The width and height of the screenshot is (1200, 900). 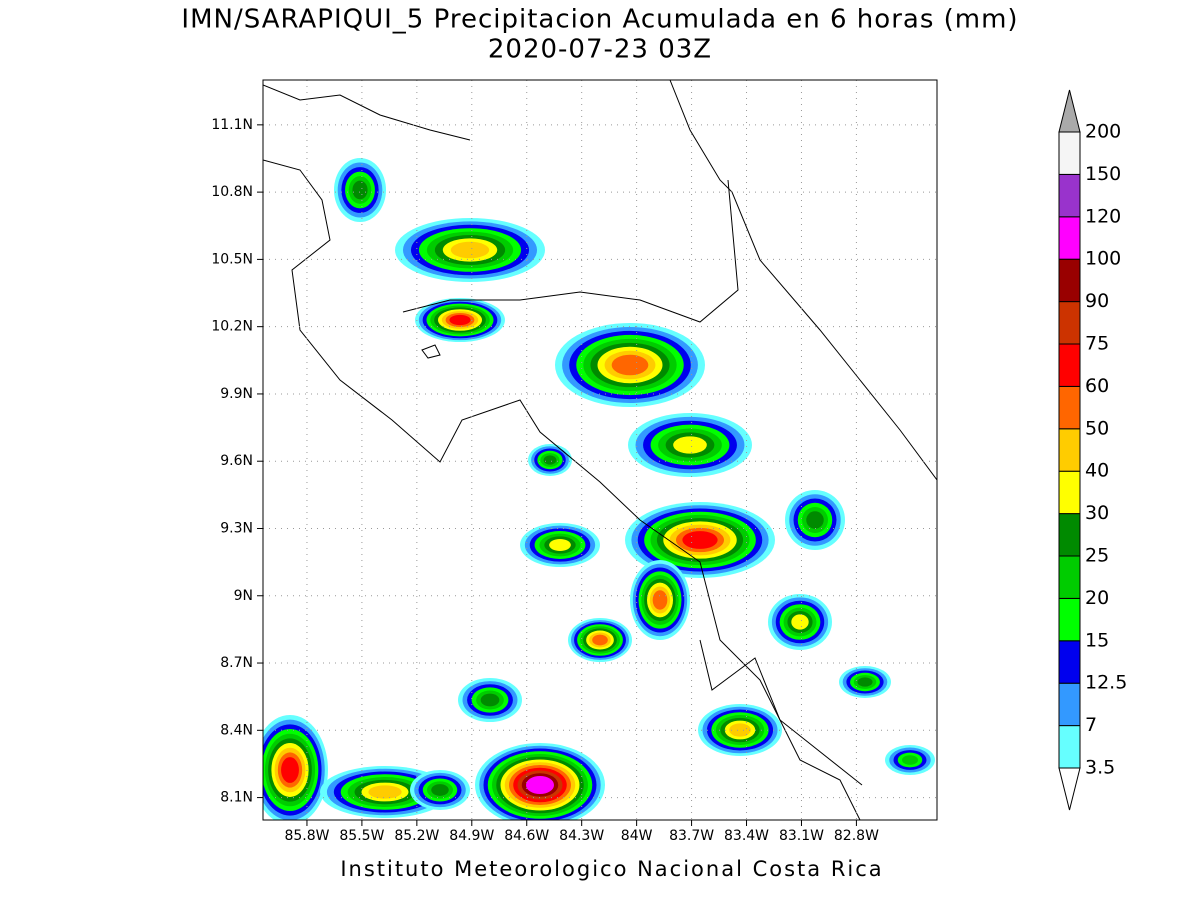 What do you see at coordinates (1097, 640) in the screenshot?
I see `colorbar-label: 15` at bounding box center [1097, 640].